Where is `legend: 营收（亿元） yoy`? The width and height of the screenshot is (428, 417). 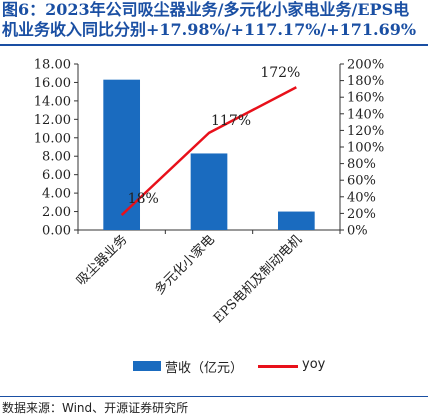
legend: 营收（亿元） yoy is located at coordinates (214, 366).